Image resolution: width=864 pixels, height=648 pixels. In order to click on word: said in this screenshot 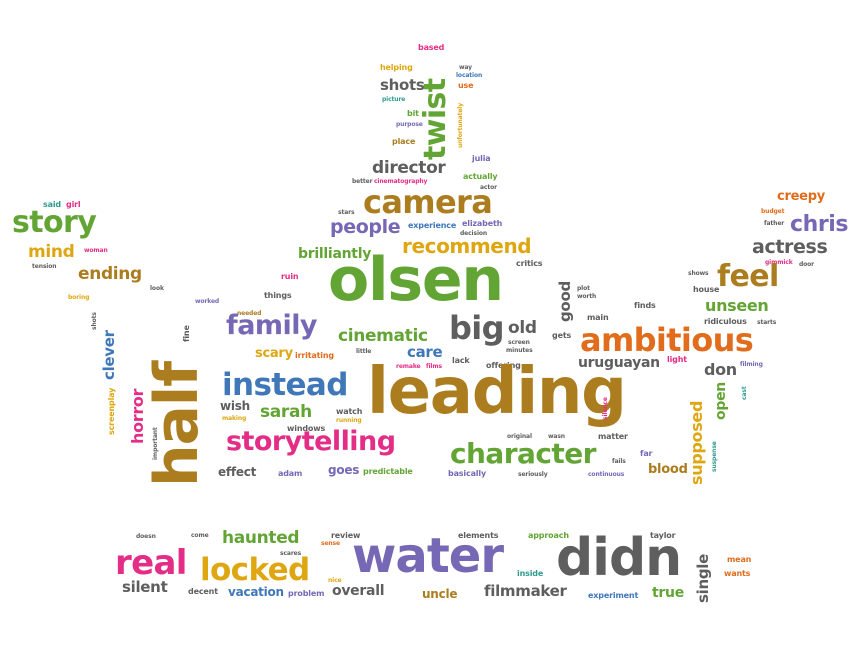, I will do `click(52, 204)`.